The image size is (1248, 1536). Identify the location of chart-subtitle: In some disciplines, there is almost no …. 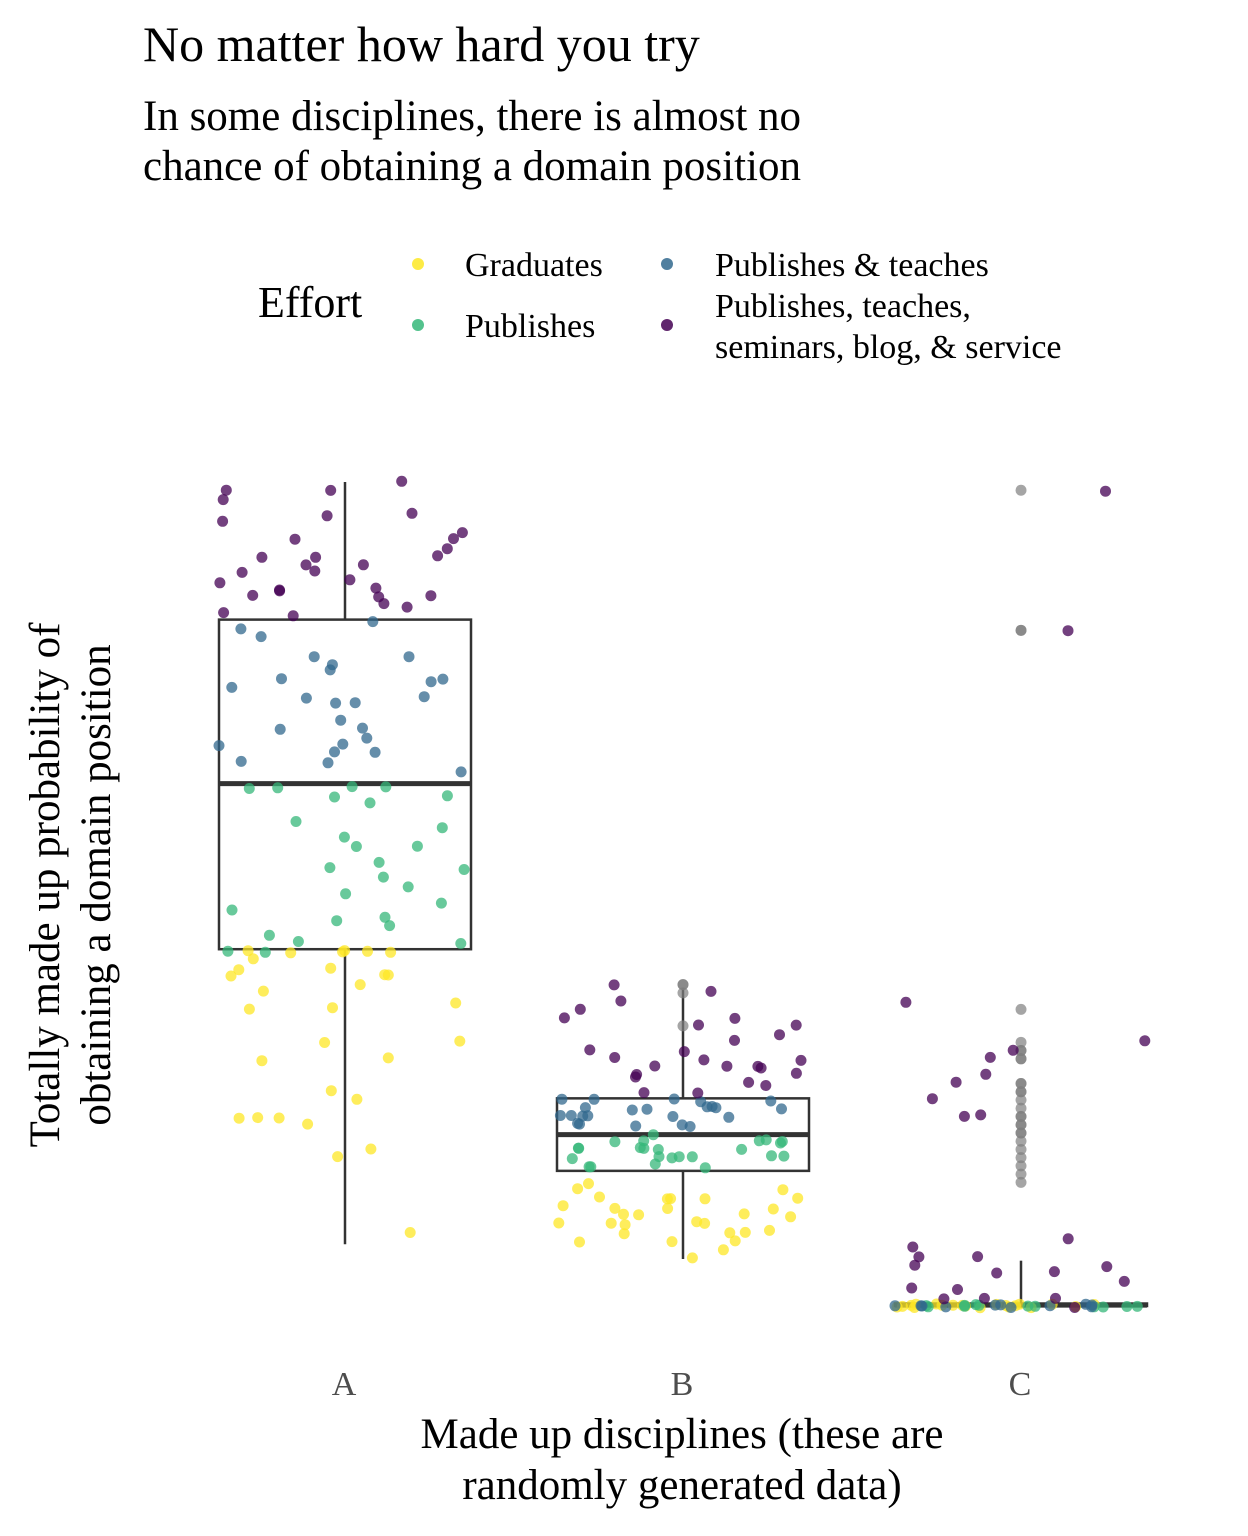
(472, 142).